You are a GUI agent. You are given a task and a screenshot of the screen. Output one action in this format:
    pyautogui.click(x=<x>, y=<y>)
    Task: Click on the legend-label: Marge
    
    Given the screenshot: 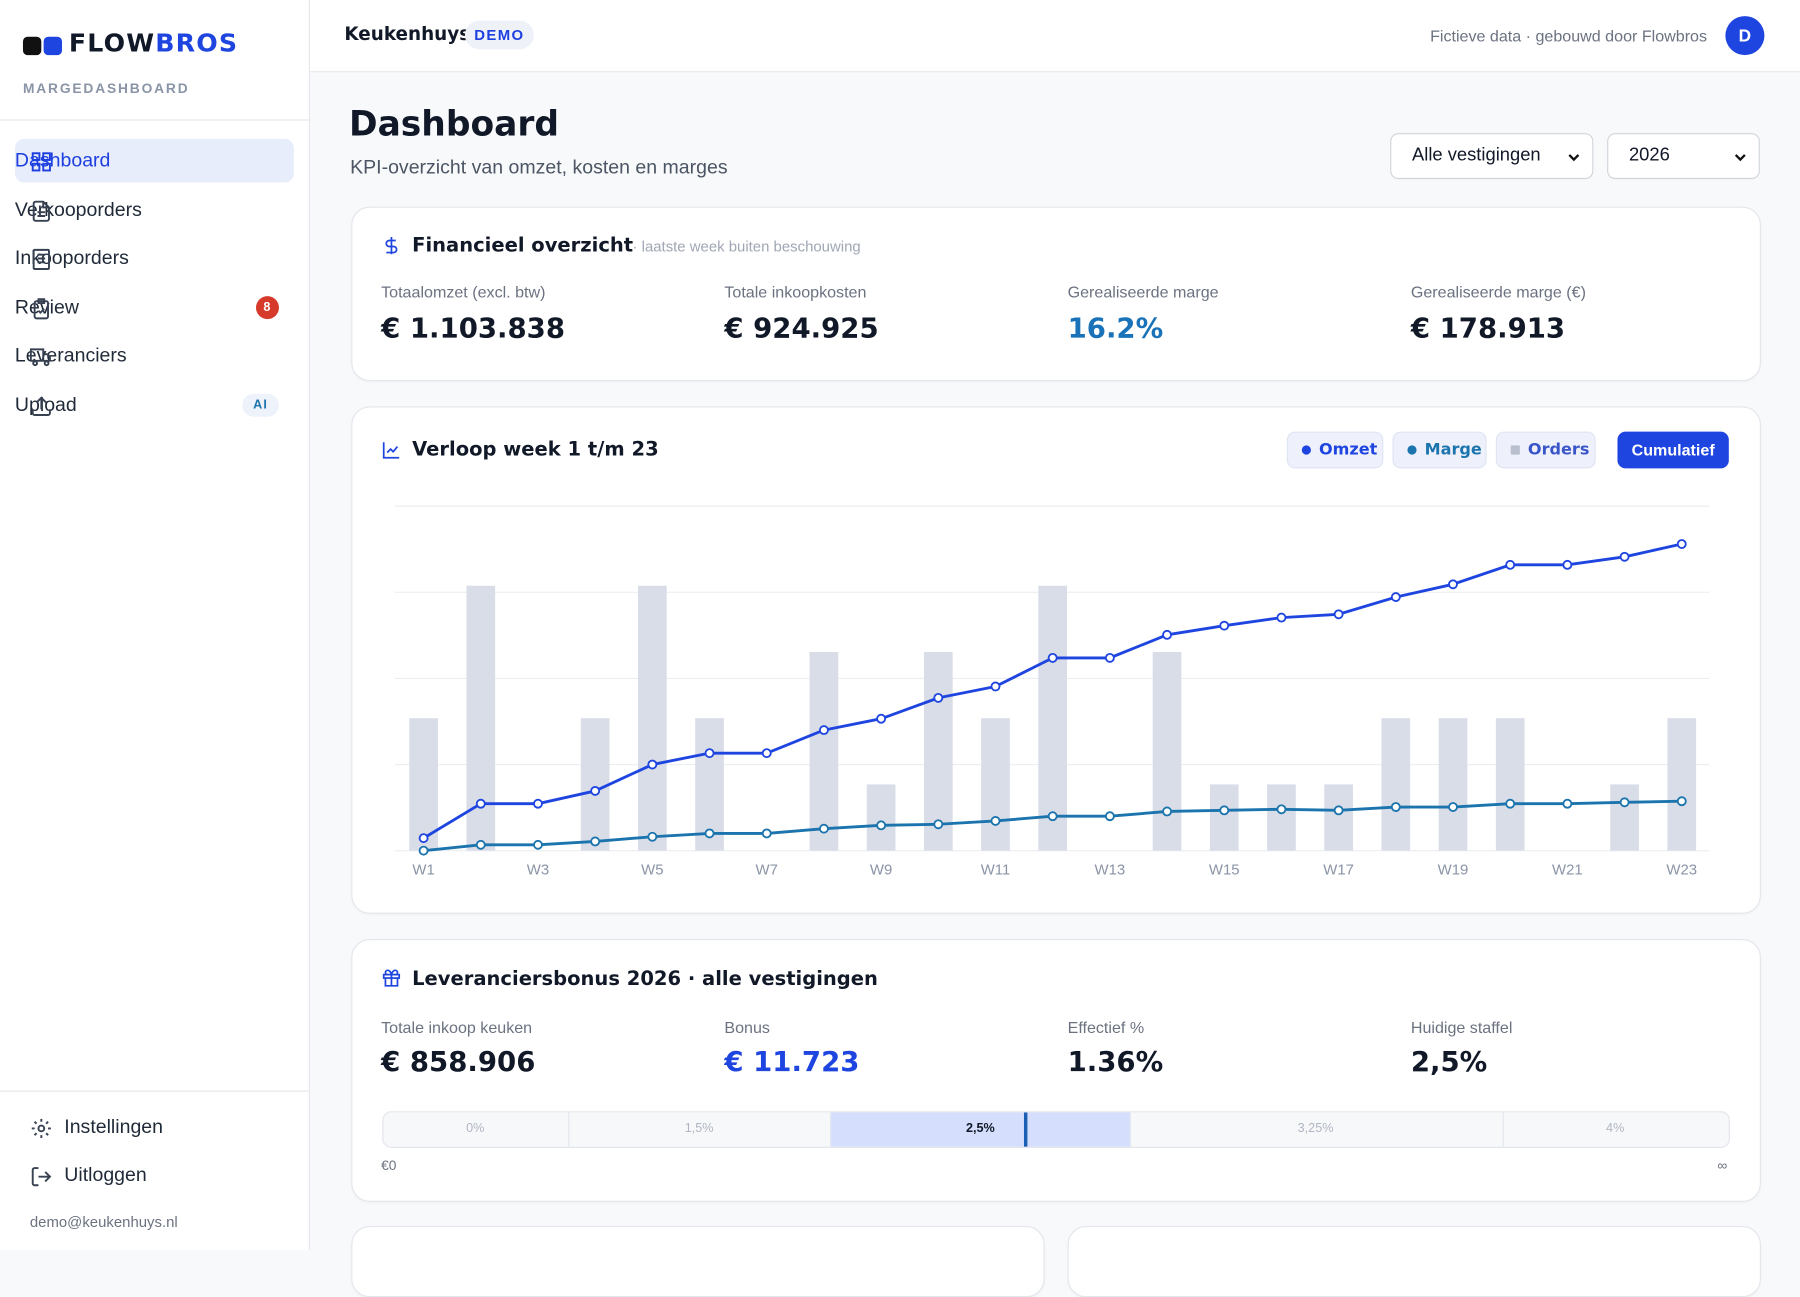 What is the action you would take?
    pyautogui.click(x=1453, y=450)
    